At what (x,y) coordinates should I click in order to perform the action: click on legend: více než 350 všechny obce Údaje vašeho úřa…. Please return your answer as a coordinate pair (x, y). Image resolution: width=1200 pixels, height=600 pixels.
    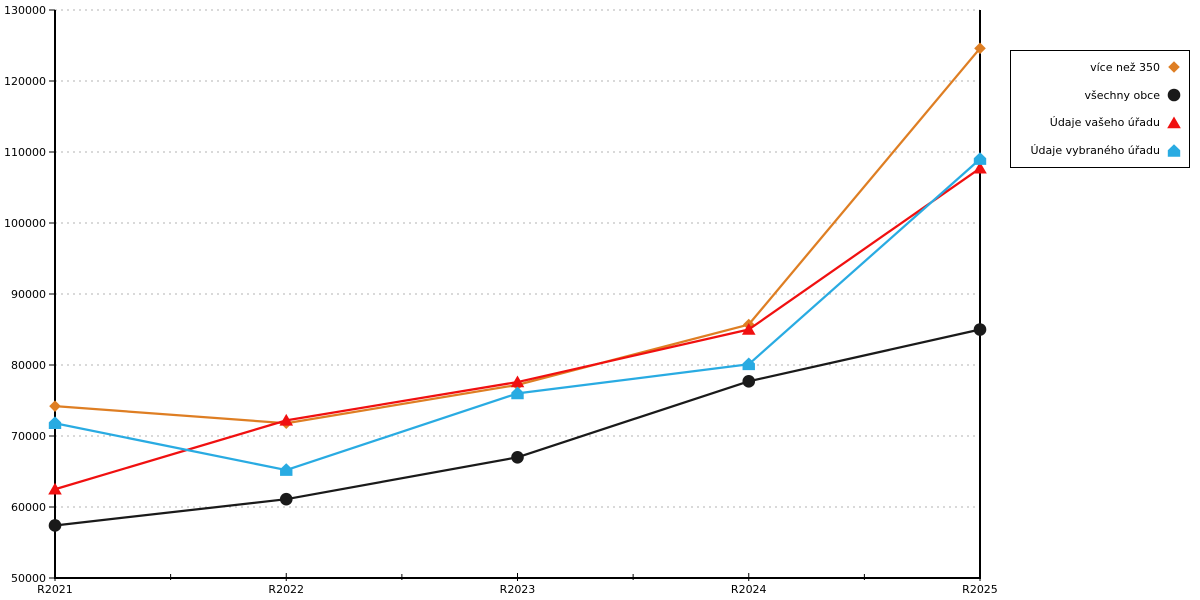
    Looking at the image, I should click on (1100, 109).